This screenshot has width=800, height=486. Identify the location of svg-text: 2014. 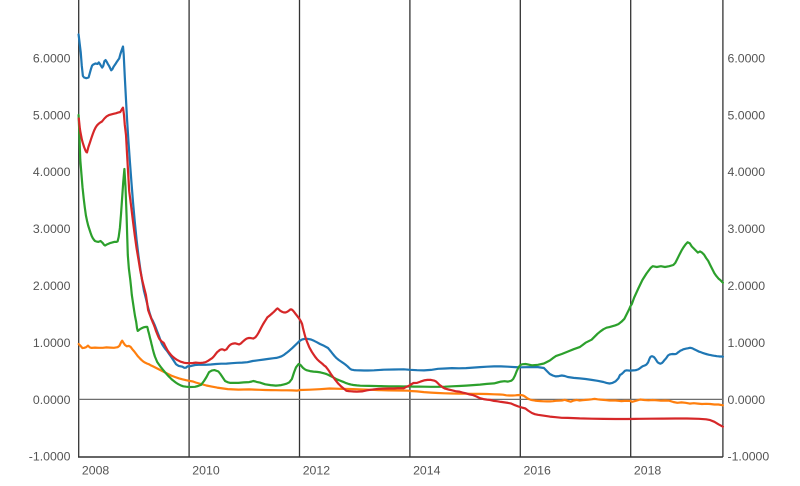
(427, 471).